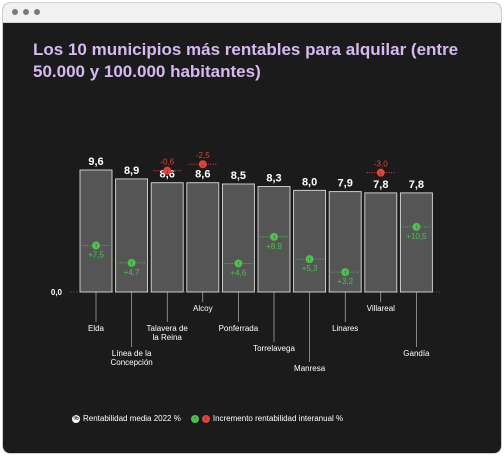  I want to click on value-label-9: 7,8, so click(380, 185).